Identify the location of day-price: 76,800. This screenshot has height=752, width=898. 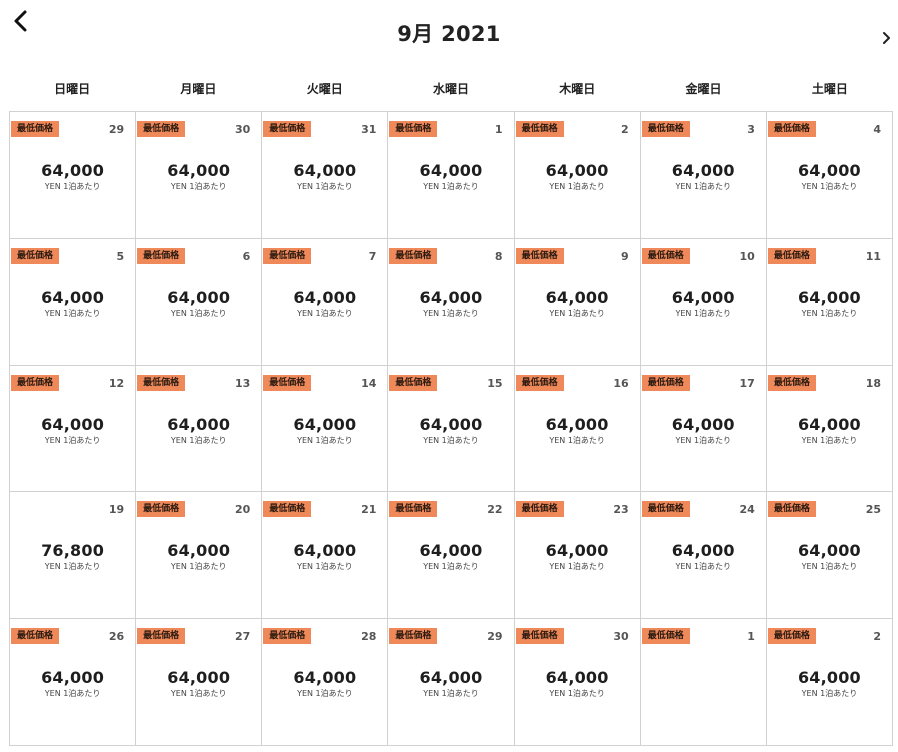
(73, 551).